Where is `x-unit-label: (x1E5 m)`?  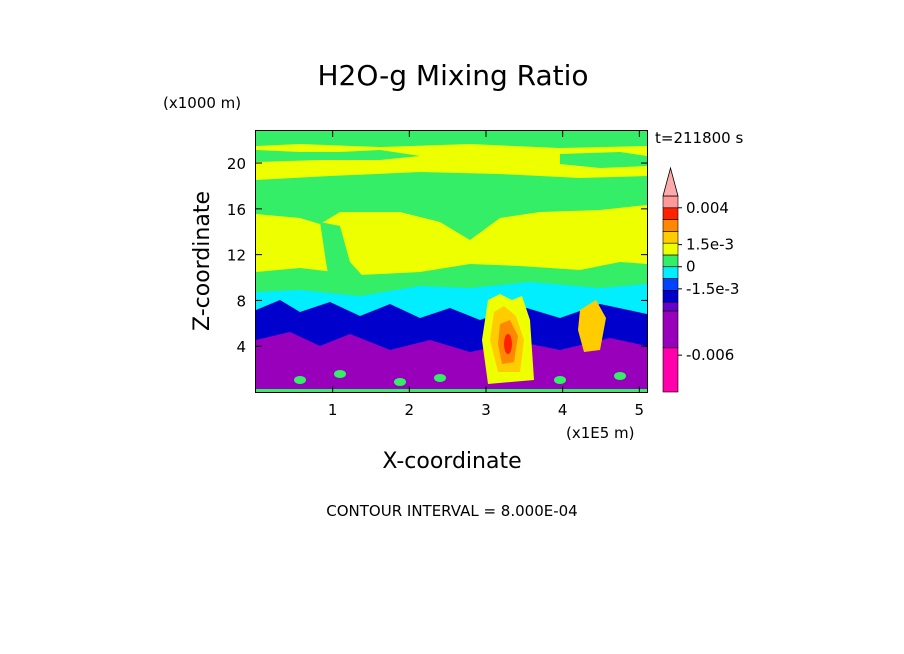
x-unit-label: (x1E5 m) is located at coordinates (600, 433).